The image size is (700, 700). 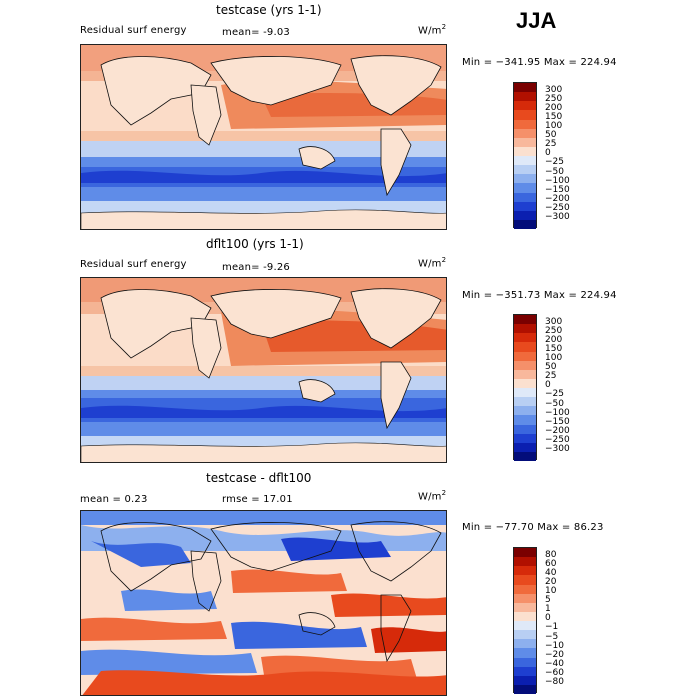 I want to click on panel-1-map-svg, so click(x=263, y=137).